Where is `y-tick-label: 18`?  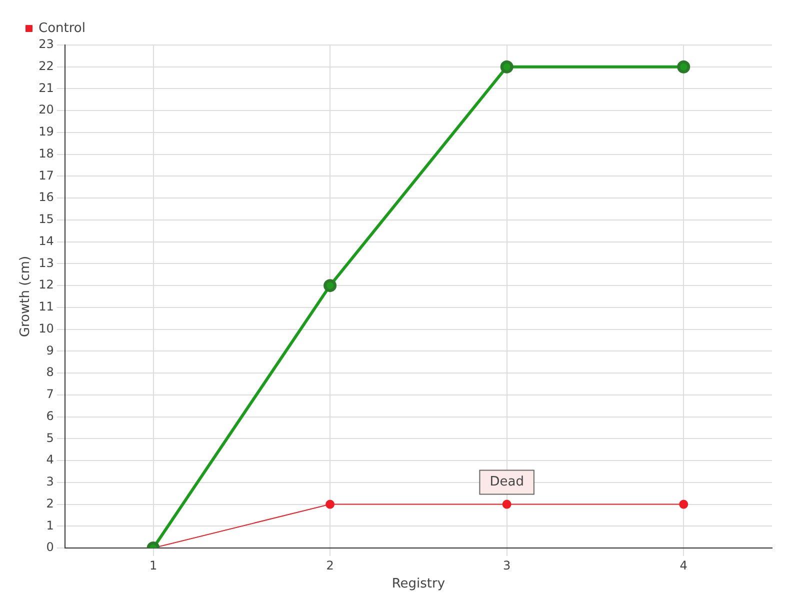
y-tick-label: 18 is located at coordinates (46, 153).